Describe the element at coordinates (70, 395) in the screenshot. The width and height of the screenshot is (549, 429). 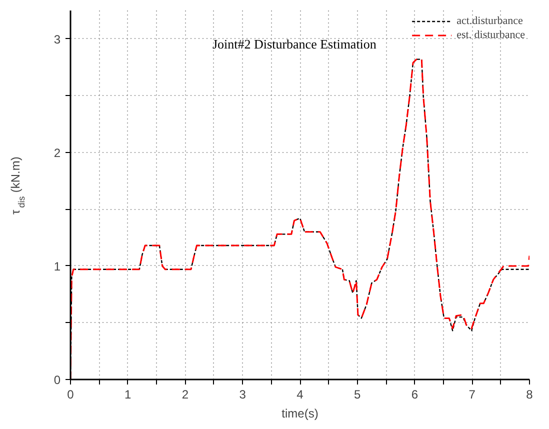
I see `x-tick-label: 0` at that location.